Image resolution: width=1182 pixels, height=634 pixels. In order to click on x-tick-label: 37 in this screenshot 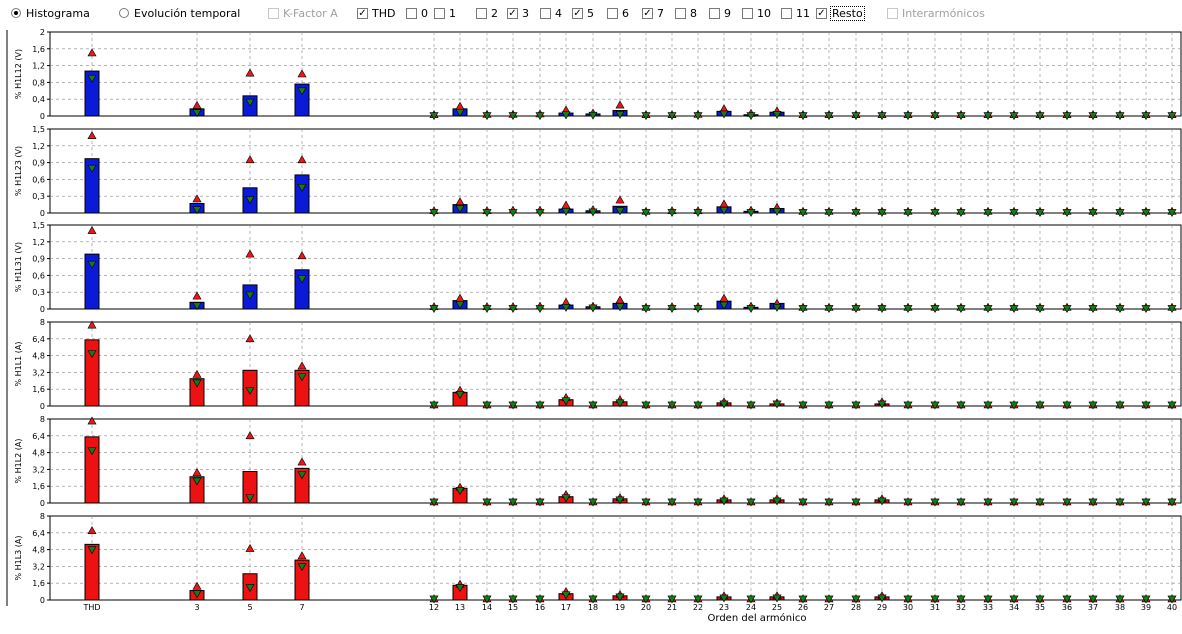, I will do `click(1093, 607)`.